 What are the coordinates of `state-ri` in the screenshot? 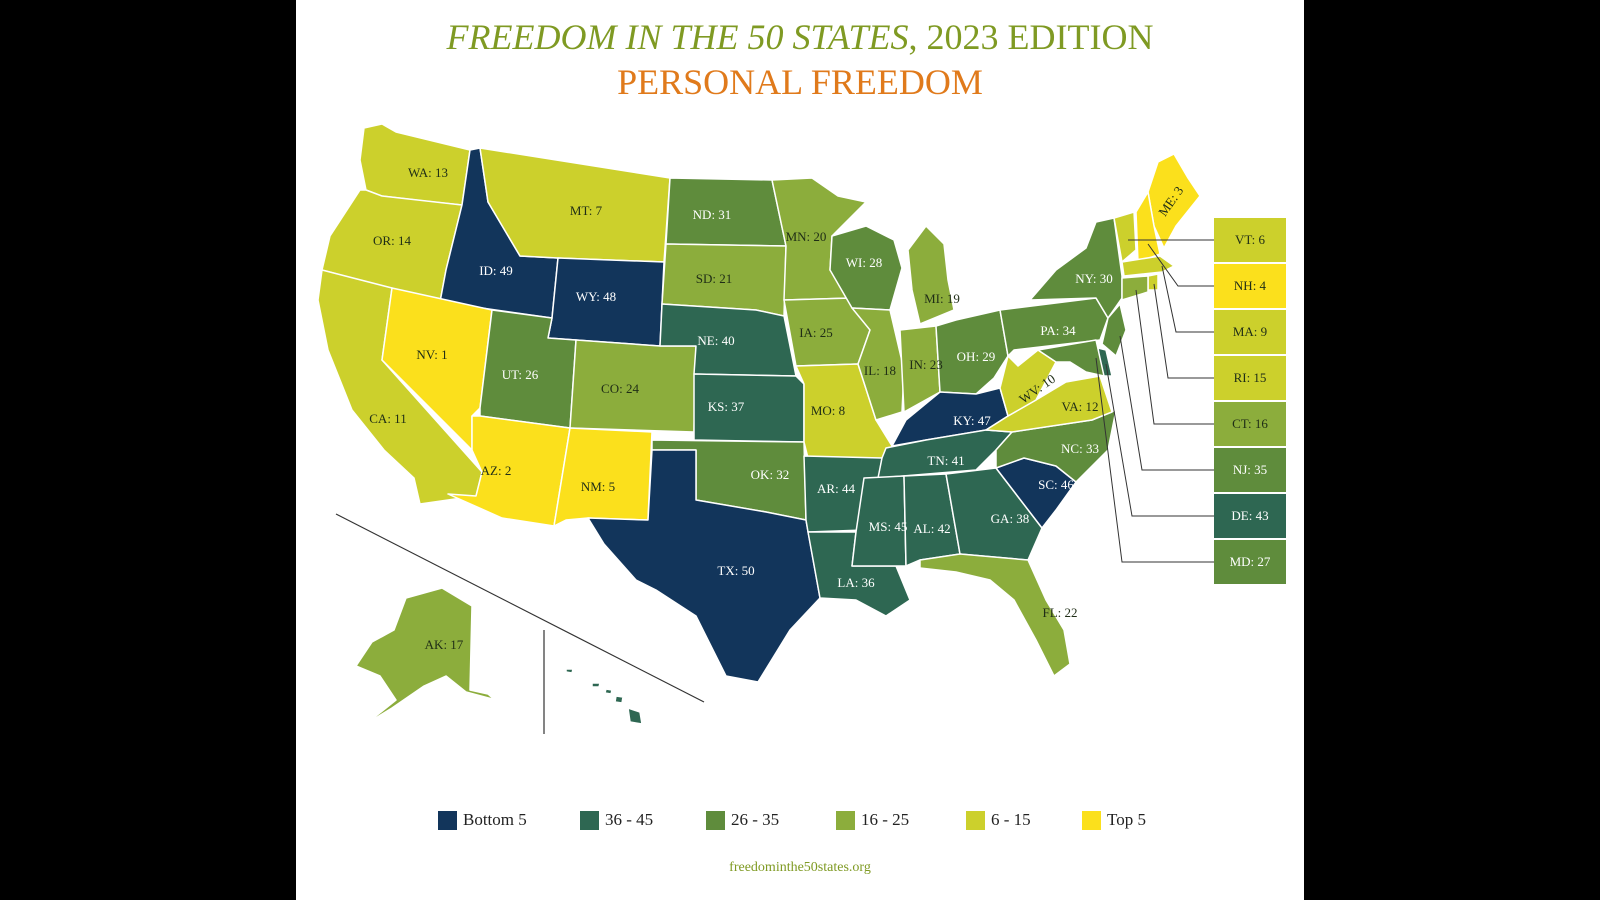 It's located at (1153, 282).